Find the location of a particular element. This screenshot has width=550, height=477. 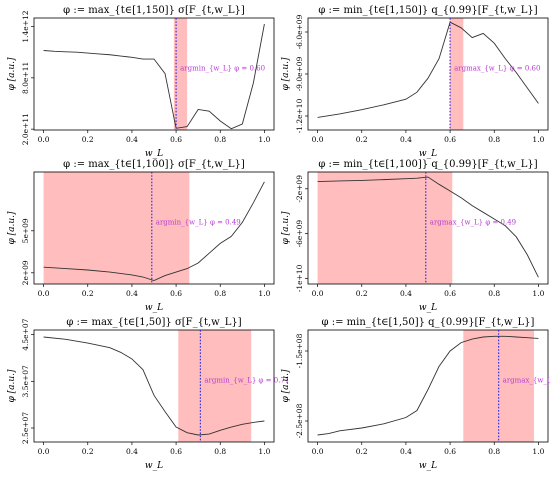

panel-title: φ := max_{t∈[1,100]} σ[F_{t,w_L}] is located at coordinates (154, 164).